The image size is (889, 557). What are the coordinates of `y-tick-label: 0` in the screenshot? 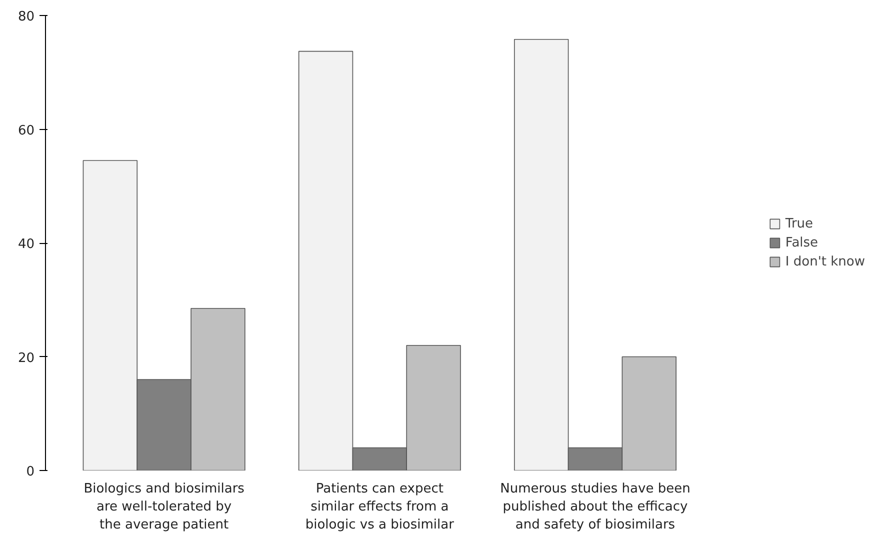 It's located at (30, 472).